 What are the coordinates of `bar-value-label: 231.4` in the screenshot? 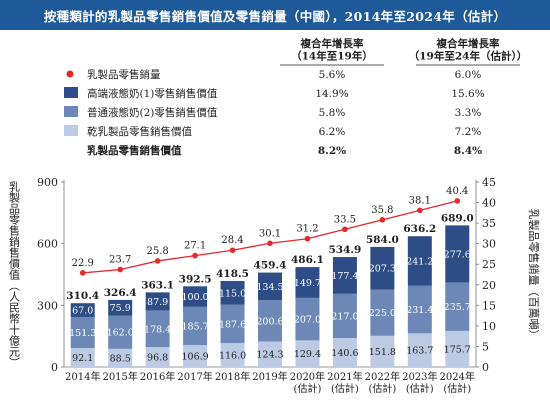 It's located at (419, 310).